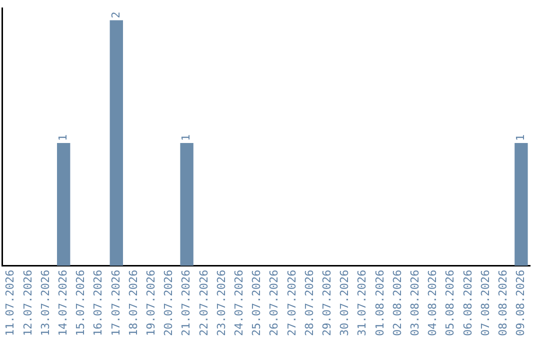 The image size is (540, 340). What do you see at coordinates (397, 303) in the screenshot?
I see `x-tick-label: 02.08.2026` at bounding box center [397, 303].